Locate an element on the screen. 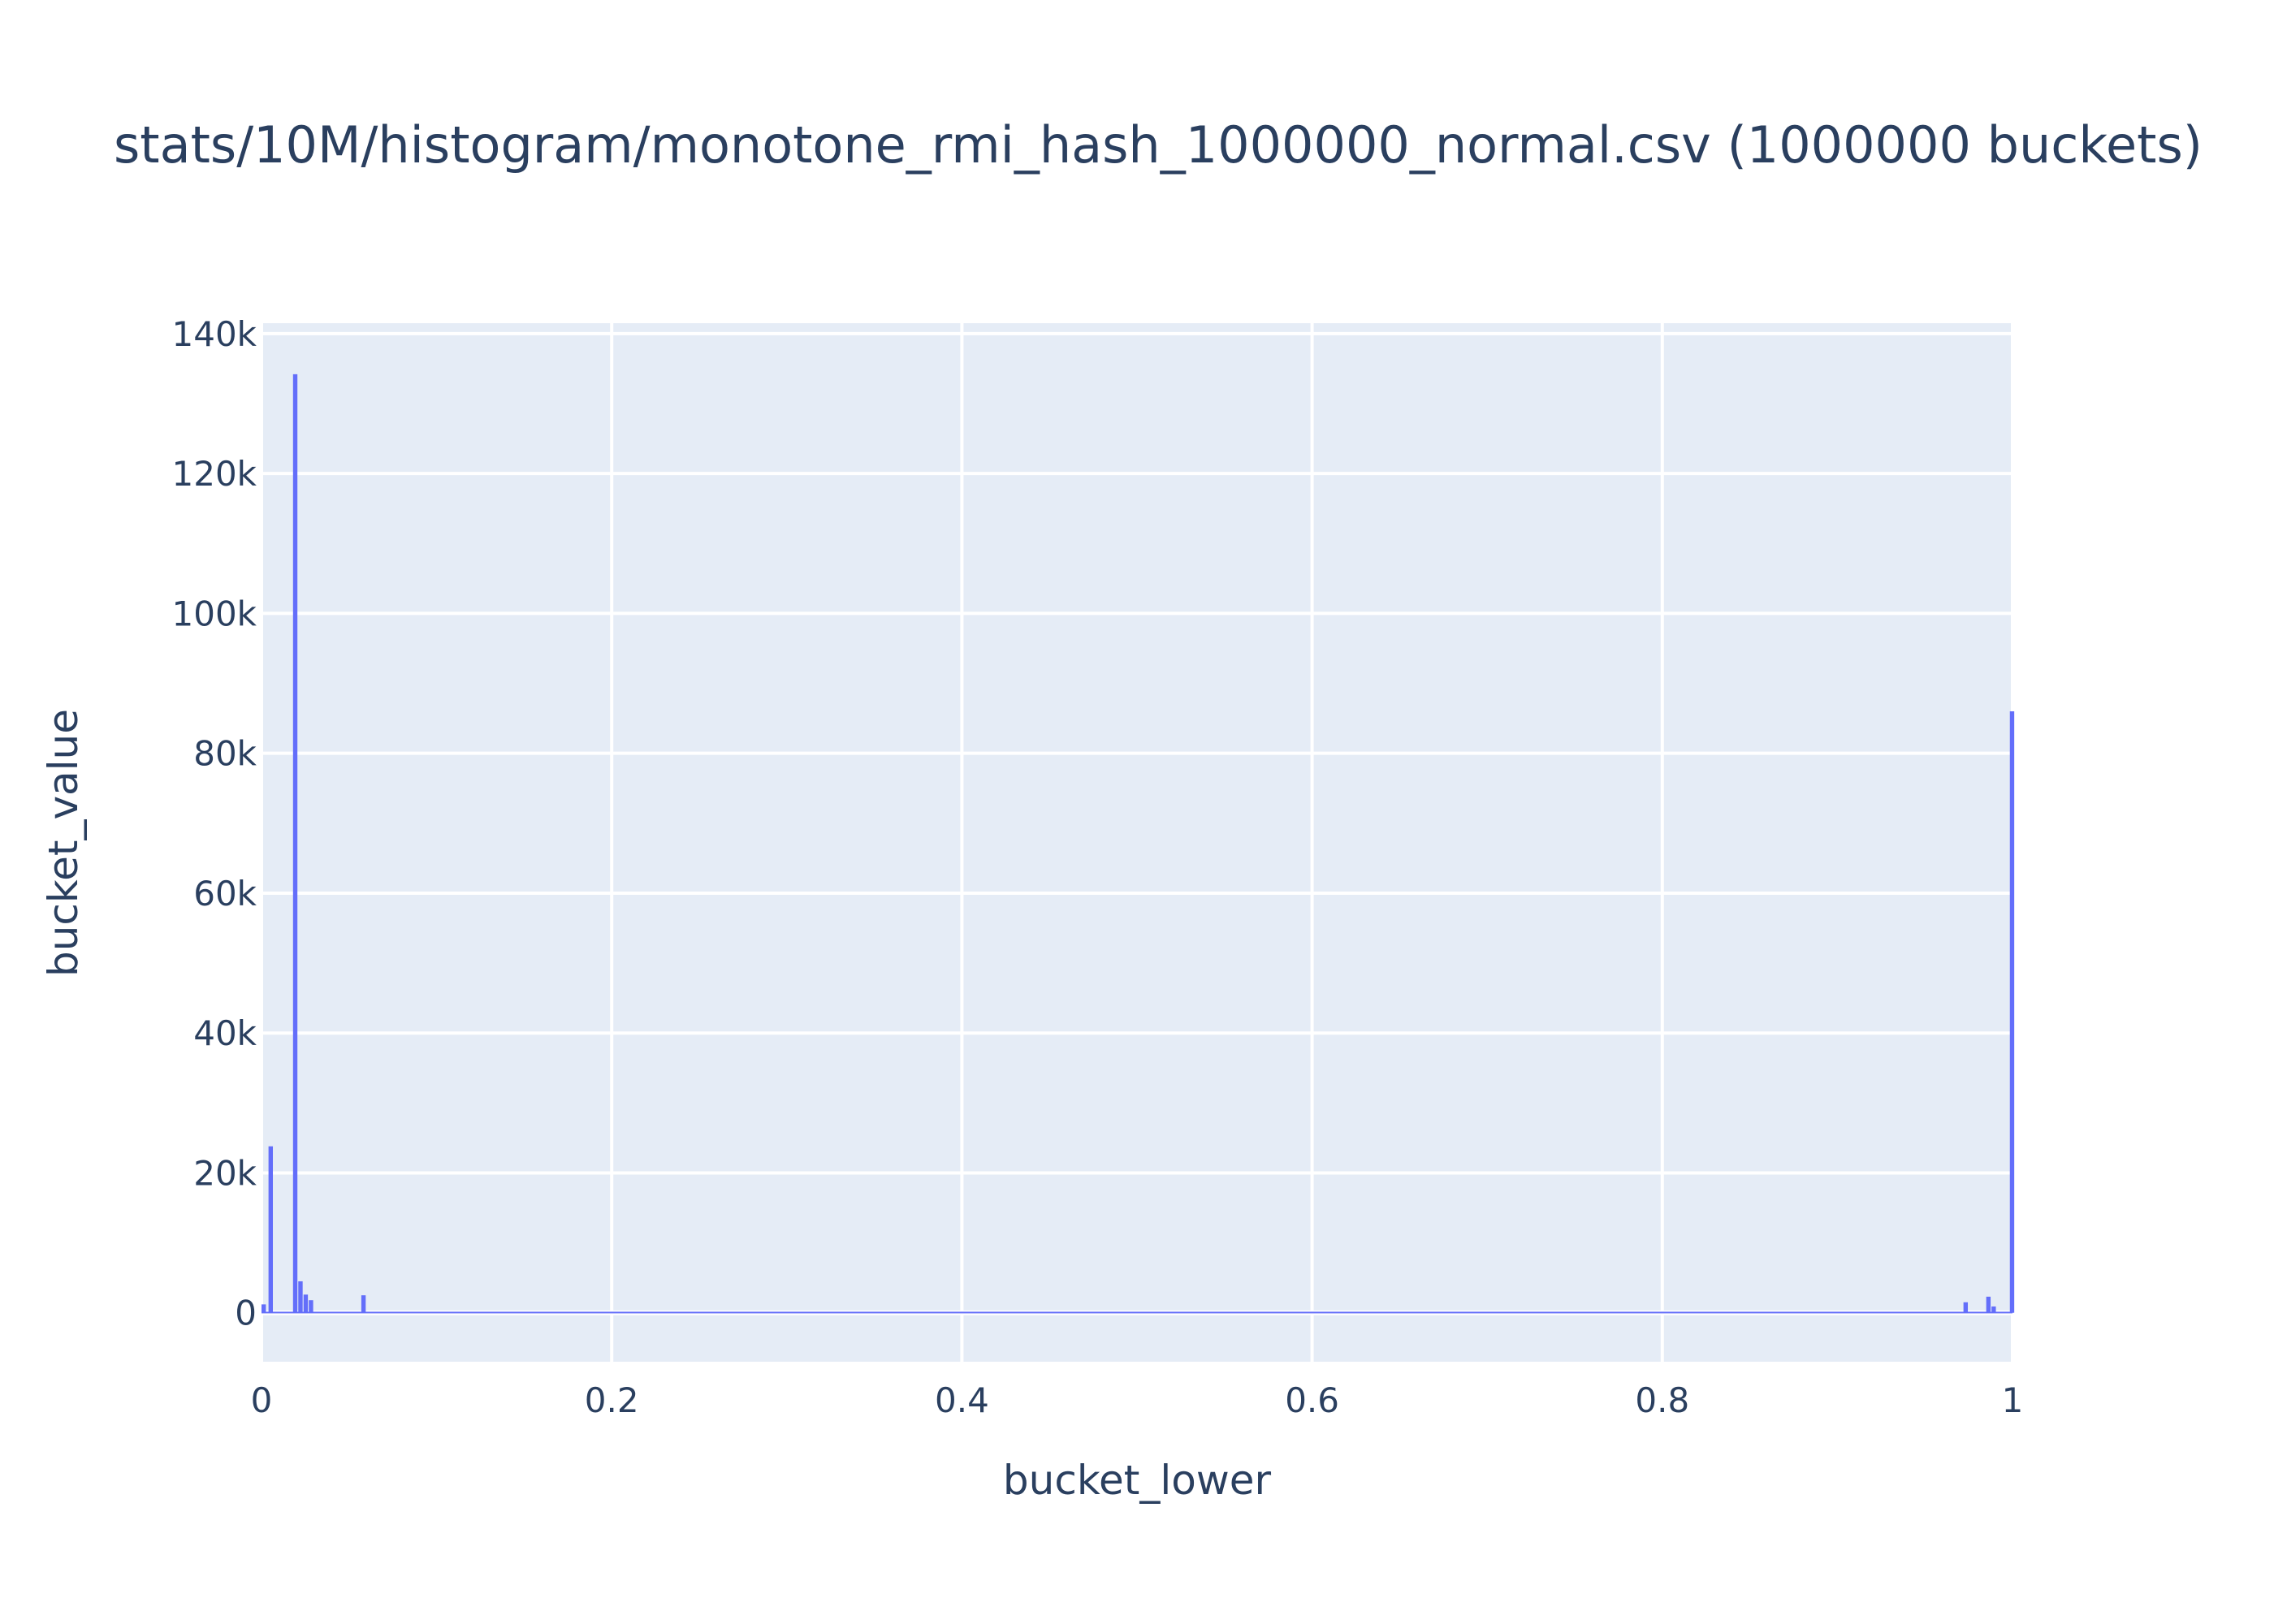 This screenshot has height=1624, width=2274. y-tick-label: 140k is located at coordinates (215, 334).